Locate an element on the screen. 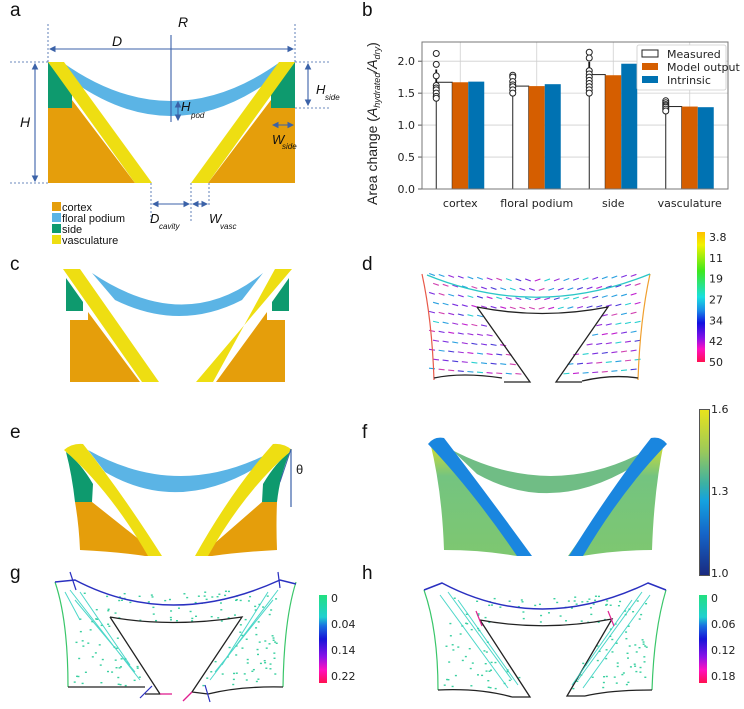 The image size is (744, 709). dim-label-Hside: H is located at coordinates (321, 89).